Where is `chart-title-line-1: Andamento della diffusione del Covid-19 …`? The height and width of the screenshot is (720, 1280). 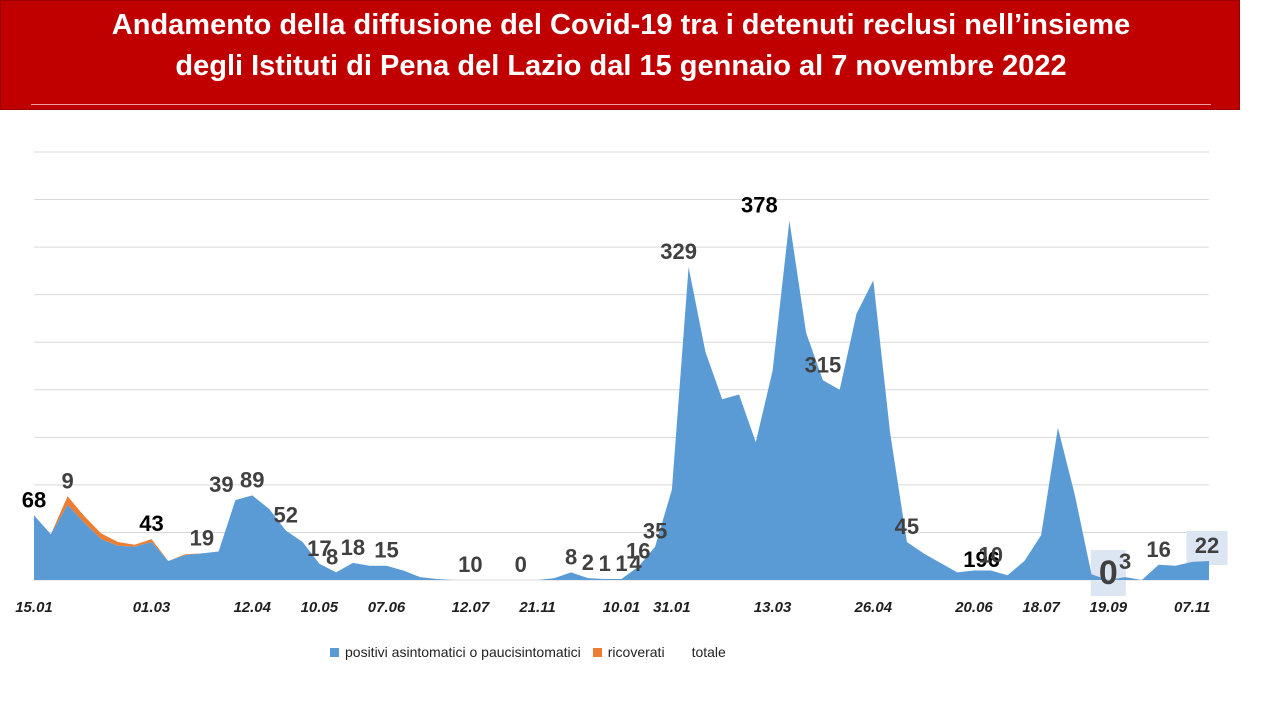
chart-title-line-1: Andamento della diffusione del Covid-19 … is located at coordinates (621, 25).